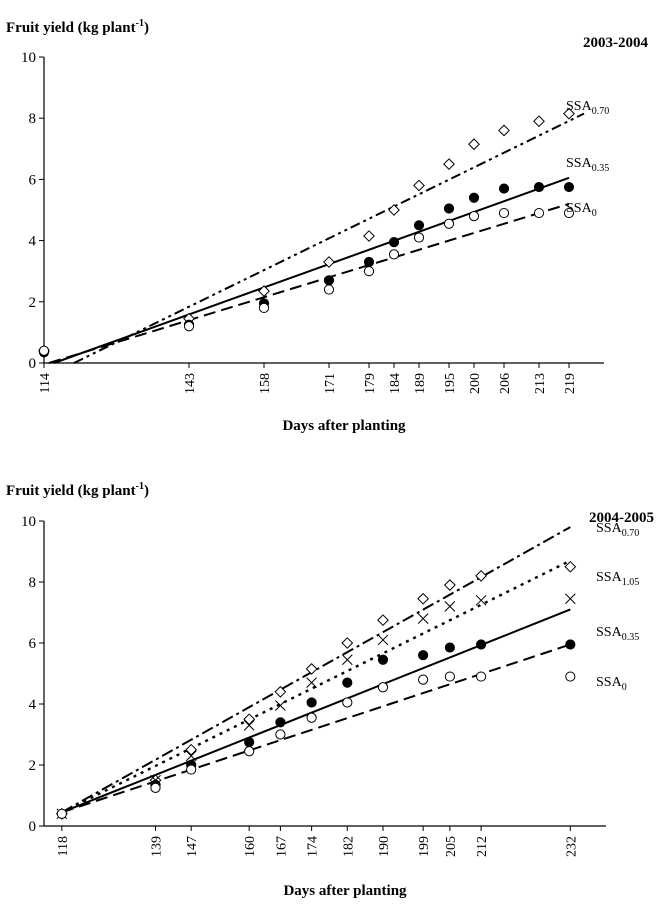  What do you see at coordinates (621, 518) in the screenshot?
I see `chart-title: 2004-2005` at bounding box center [621, 518].